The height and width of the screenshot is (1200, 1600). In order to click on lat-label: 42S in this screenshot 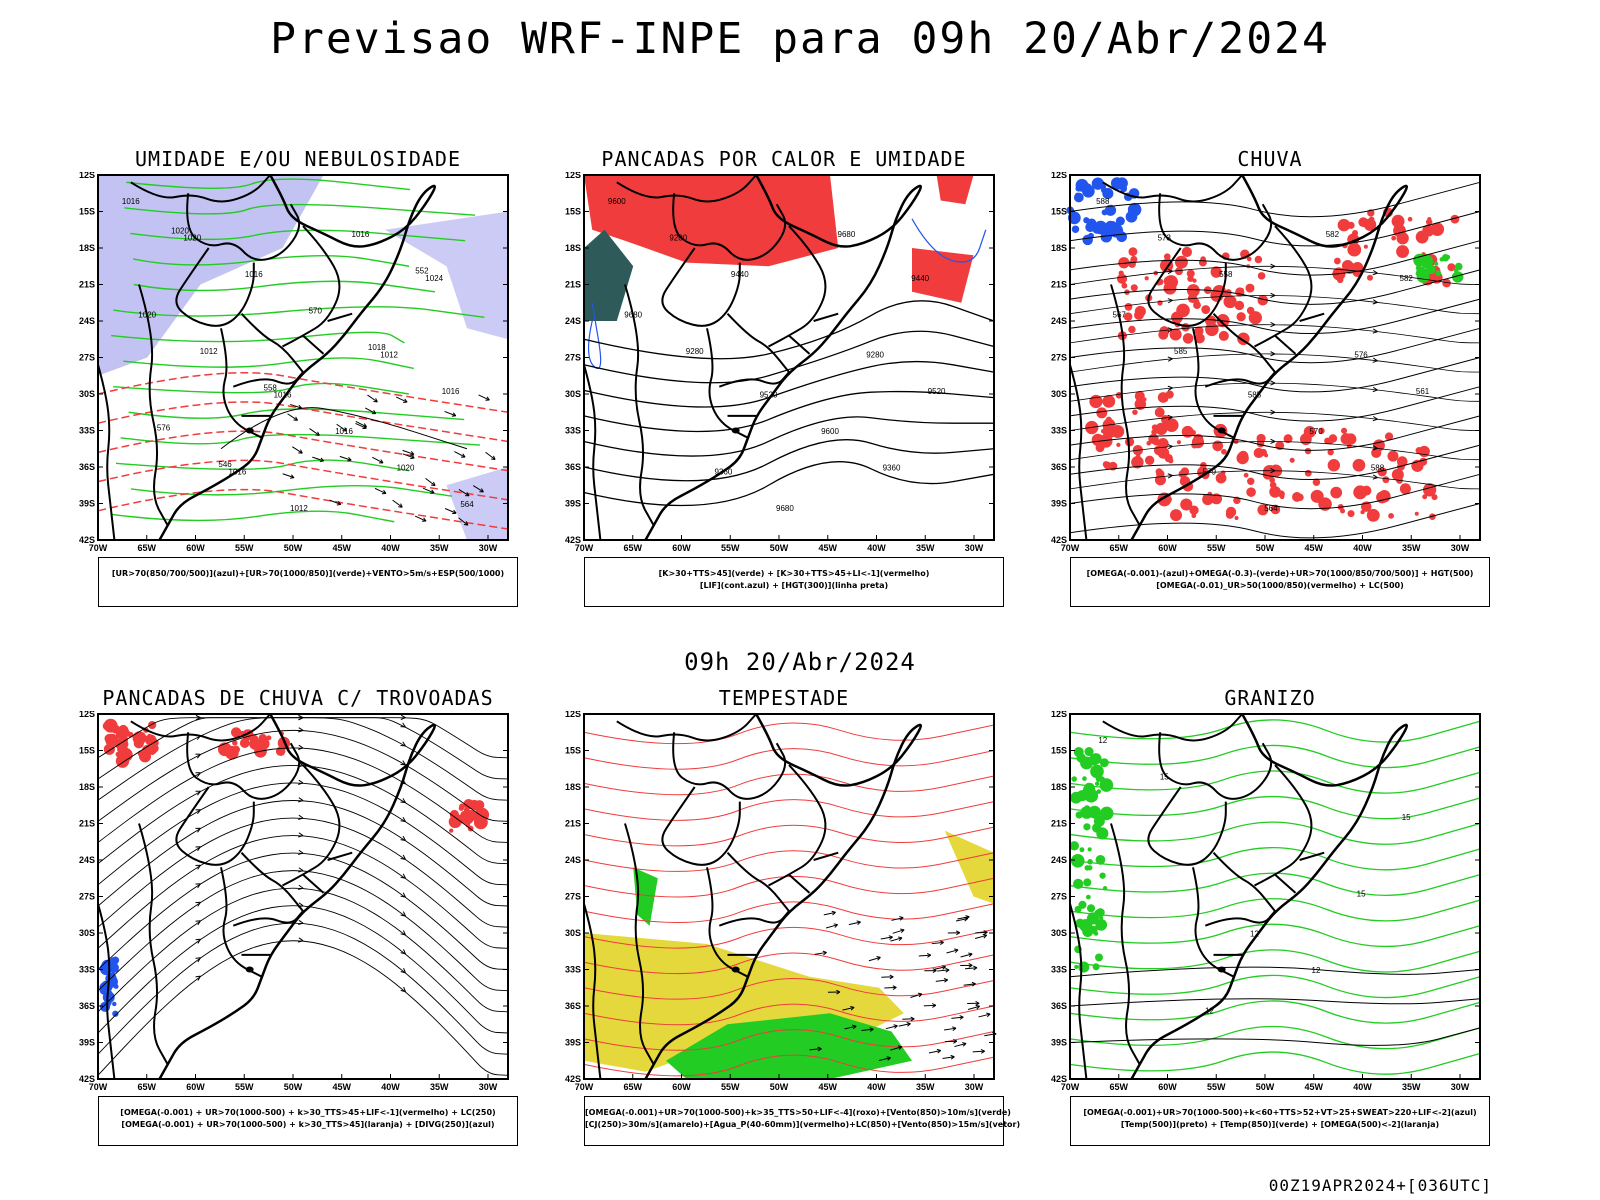, I will do `click(1059, 1079)`.